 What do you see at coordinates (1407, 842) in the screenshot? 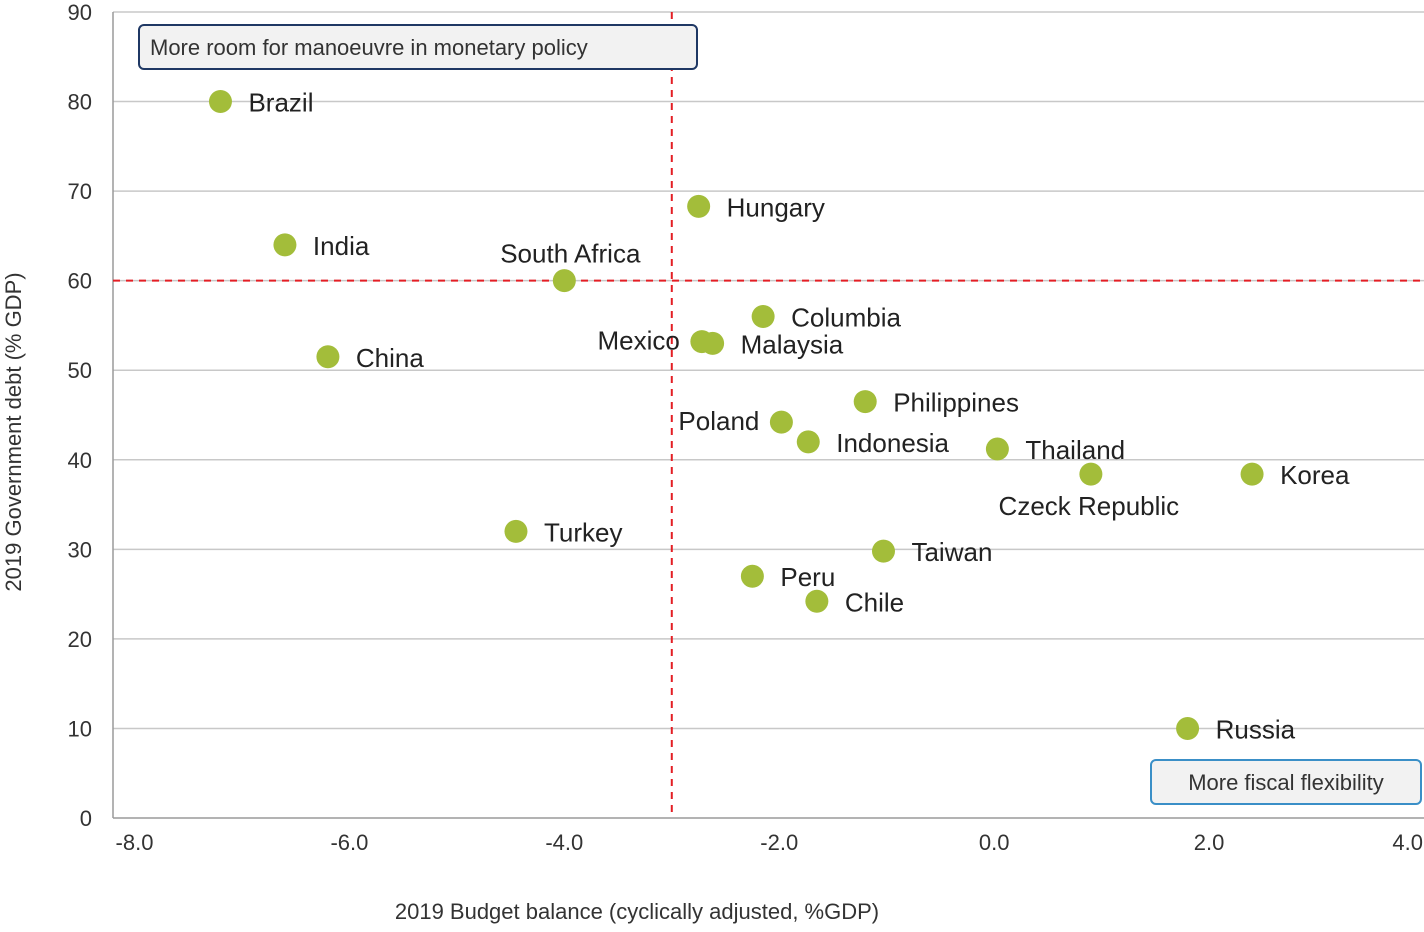
I see `x-tick-label-6: 4.0` at bounding box center [1407, 842].